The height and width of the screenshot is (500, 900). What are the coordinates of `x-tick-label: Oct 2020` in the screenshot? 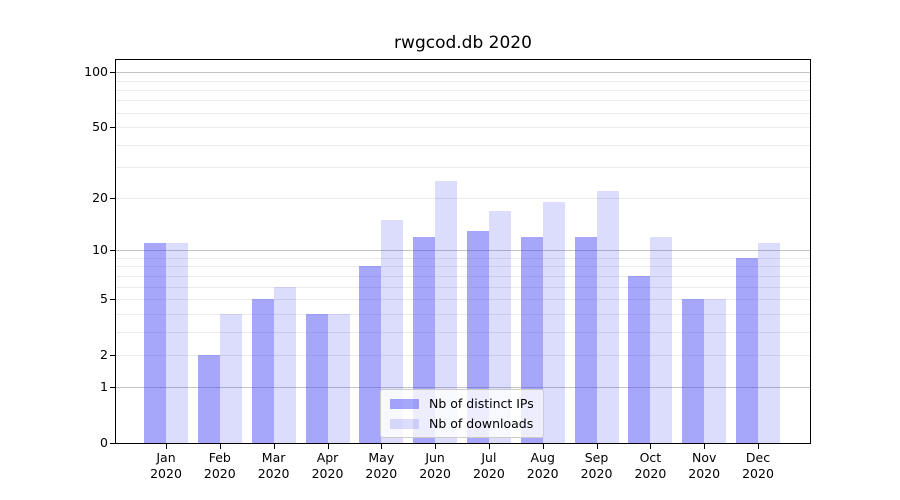 It's located at (650, 465).